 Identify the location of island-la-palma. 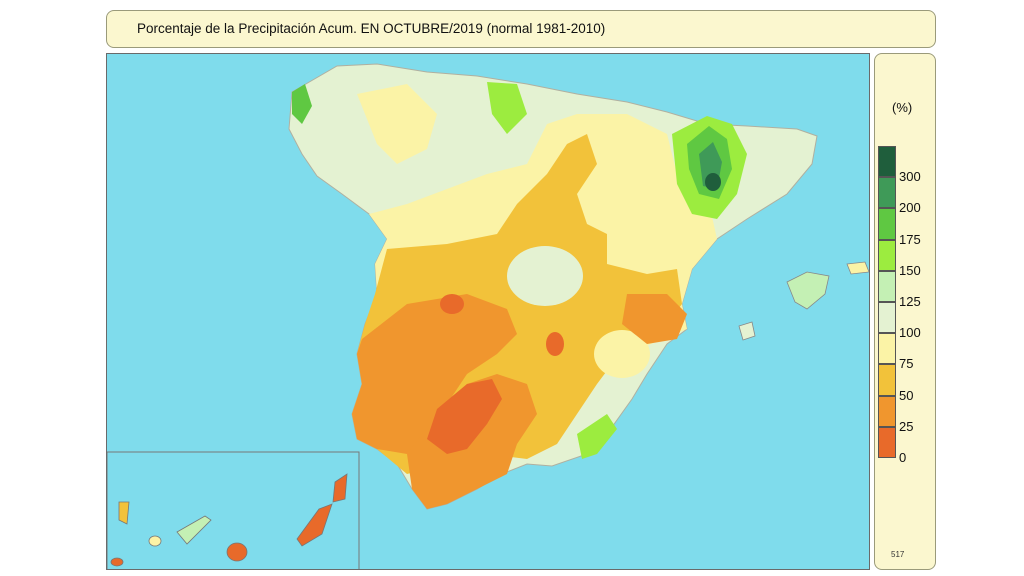
(124, 513).